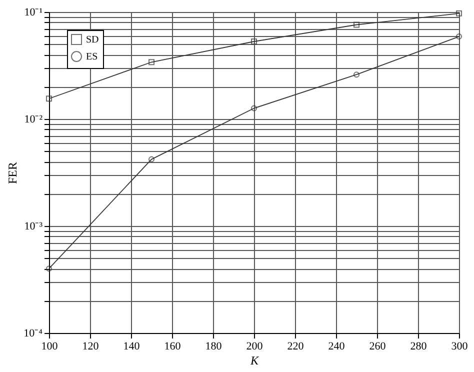 The height and width of the screenshot is (372, 474). What do you see at coordinates (92, 57) in the screenshot?
I see `legend-label: ES` at bounding box center [92, 57].